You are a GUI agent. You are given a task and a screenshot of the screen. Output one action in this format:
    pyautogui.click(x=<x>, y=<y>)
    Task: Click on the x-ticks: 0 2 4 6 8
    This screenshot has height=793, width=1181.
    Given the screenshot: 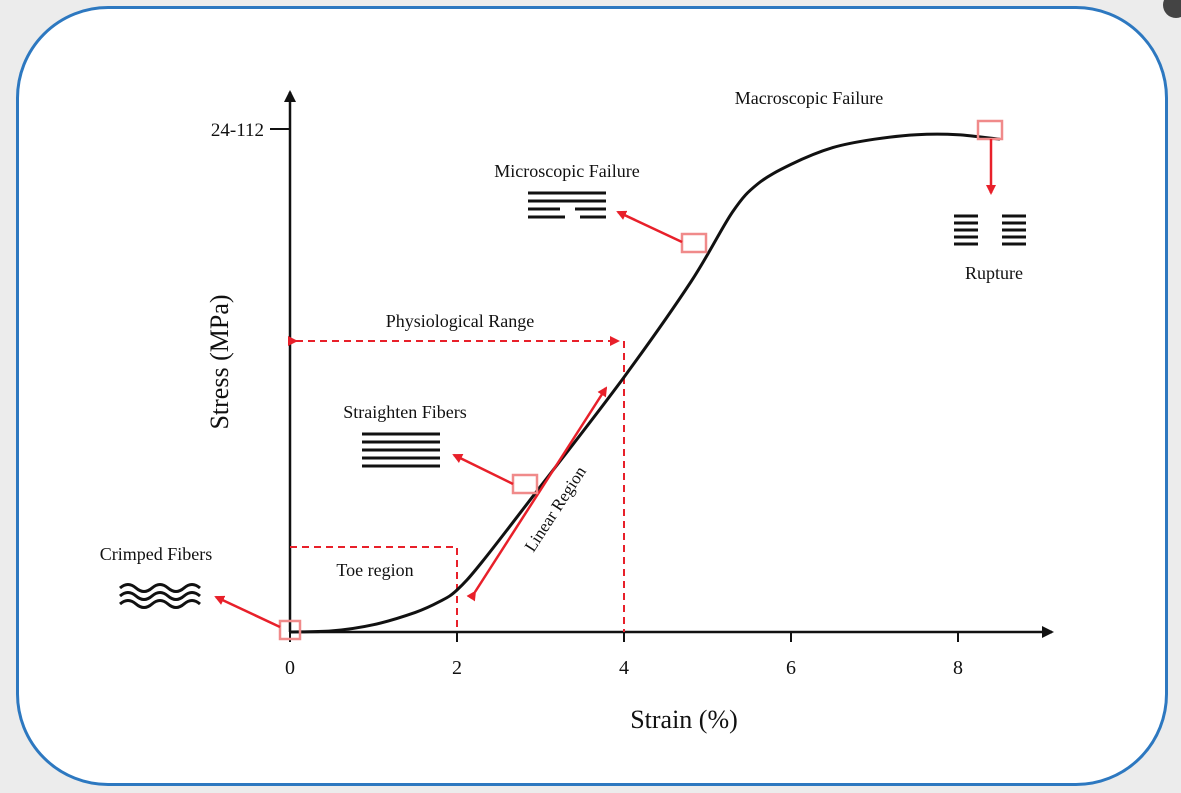 What is the action you would take?
    pyautogui.click(x=624, y=655)
    